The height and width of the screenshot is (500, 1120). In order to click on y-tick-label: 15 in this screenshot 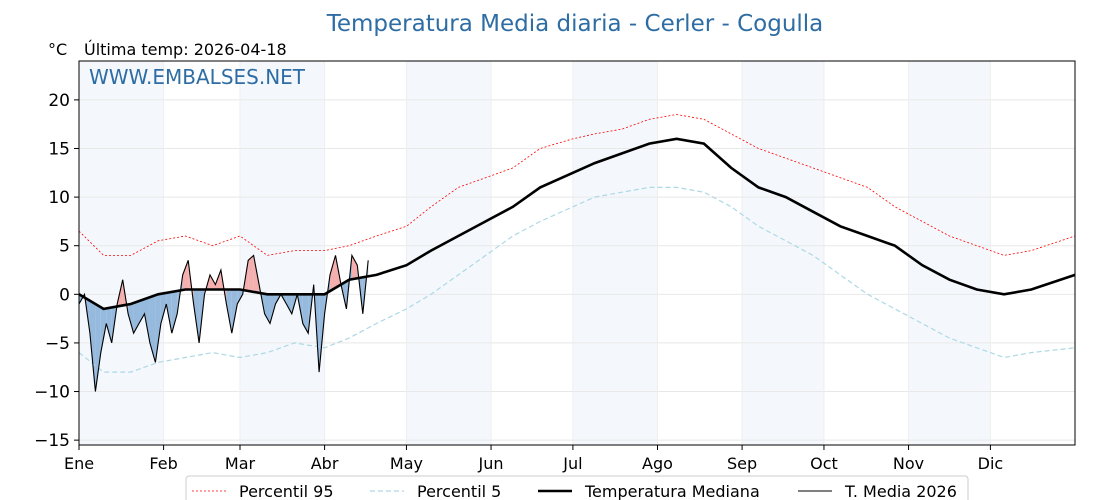, I will do `click(59, 149)`.